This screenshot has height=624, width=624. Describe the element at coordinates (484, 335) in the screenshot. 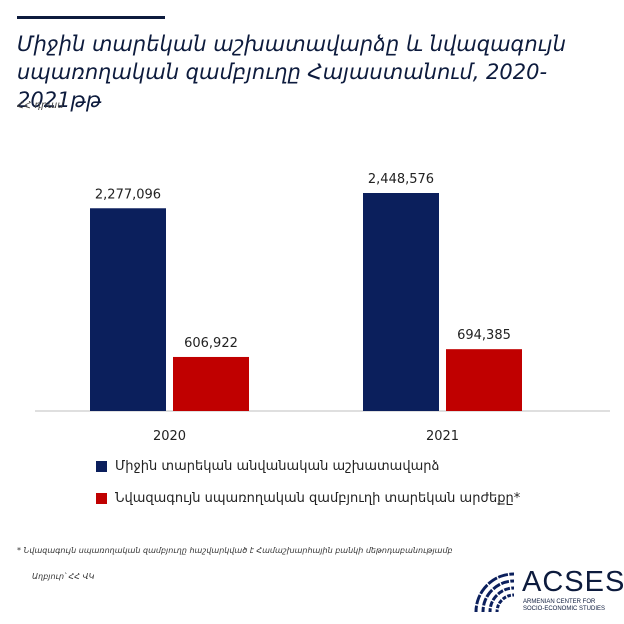

I see `data-label-2021-series-1: 694,385` at that location.